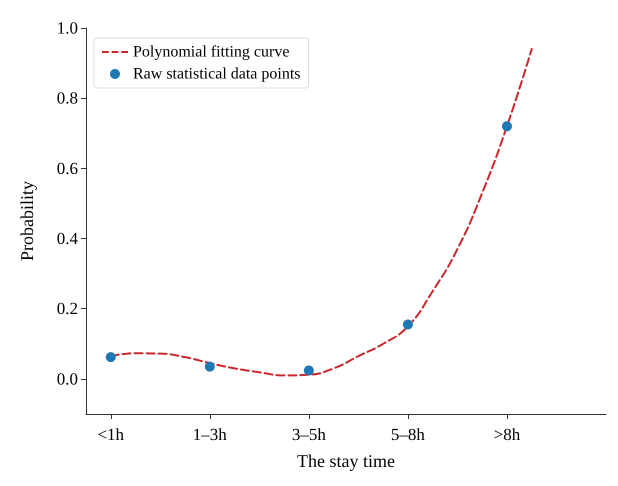  What do you see at coordinates (507, 434) in the screenshot?
I see `x-tick-label: >8h` at bounding box center [507, 434].